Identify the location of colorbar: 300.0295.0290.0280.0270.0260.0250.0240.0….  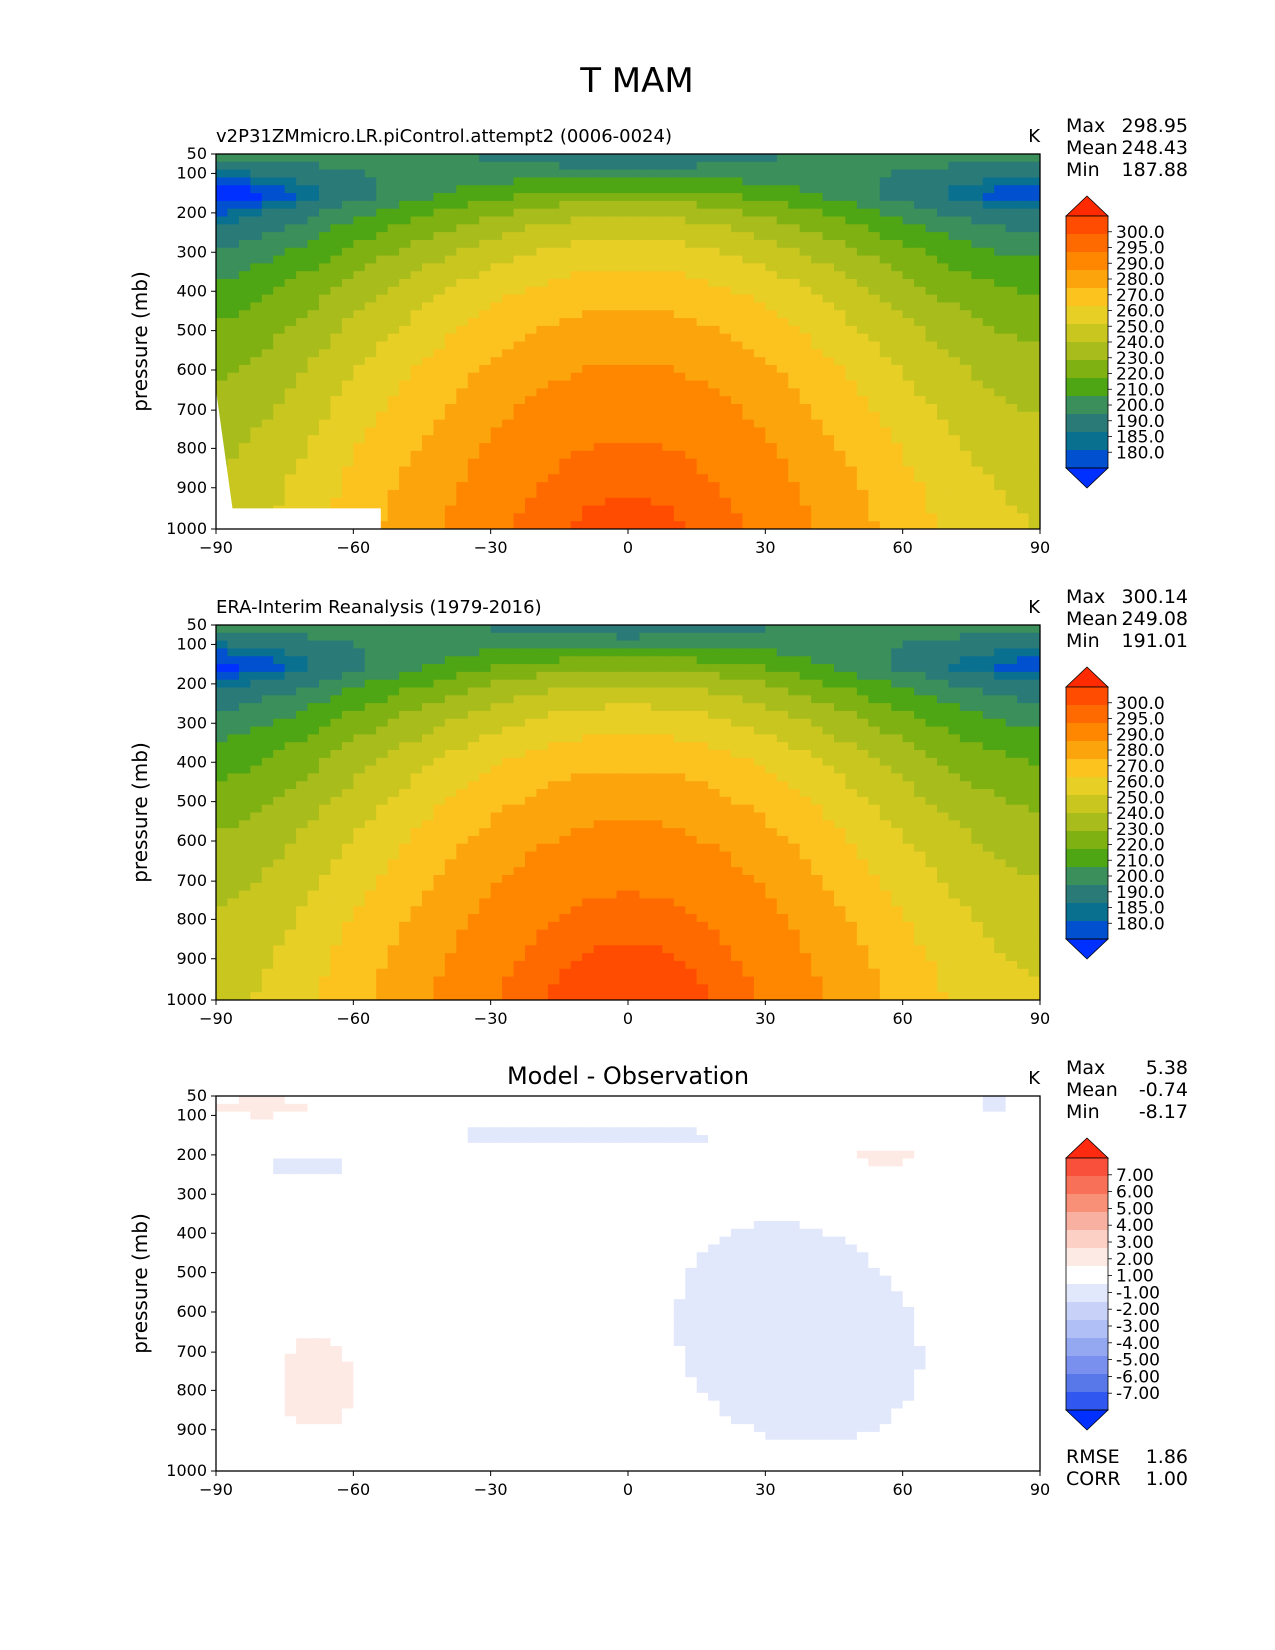
(1115, 813).